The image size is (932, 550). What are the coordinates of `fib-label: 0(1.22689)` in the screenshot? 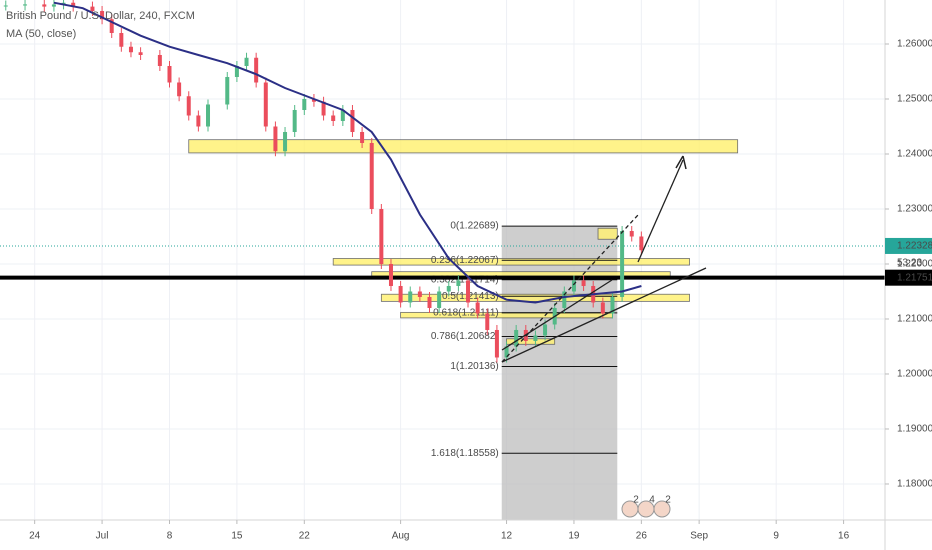 It's located at (474, 226).